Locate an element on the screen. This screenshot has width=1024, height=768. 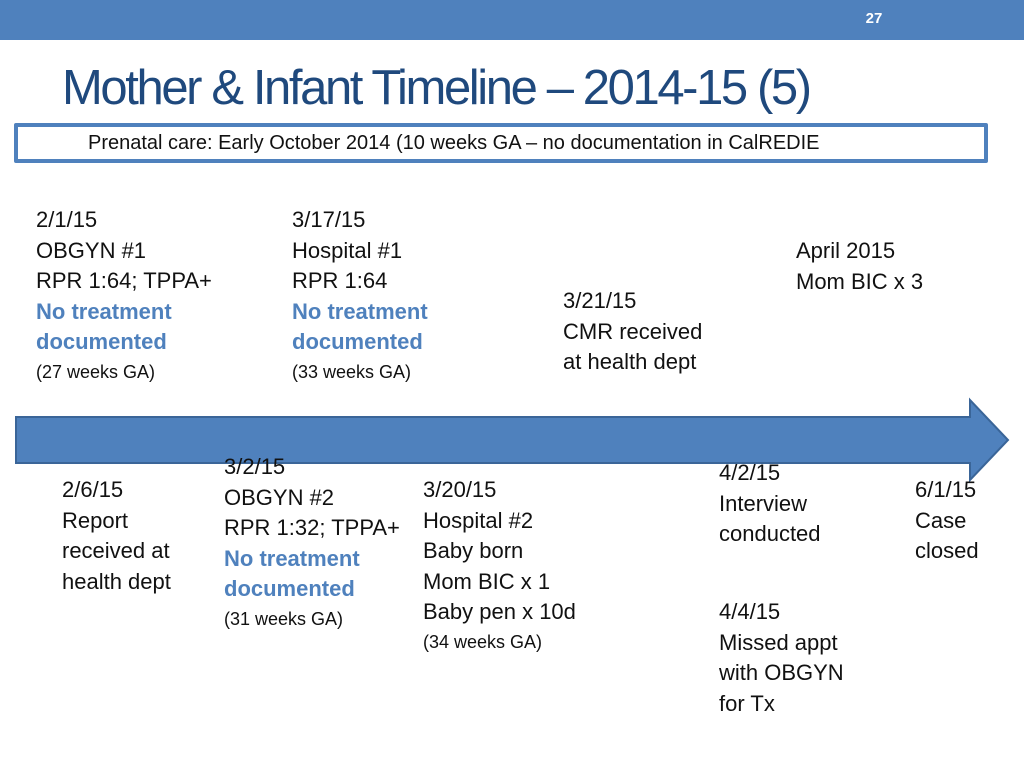
timeline-arrow is located at coordinates (512, 440).